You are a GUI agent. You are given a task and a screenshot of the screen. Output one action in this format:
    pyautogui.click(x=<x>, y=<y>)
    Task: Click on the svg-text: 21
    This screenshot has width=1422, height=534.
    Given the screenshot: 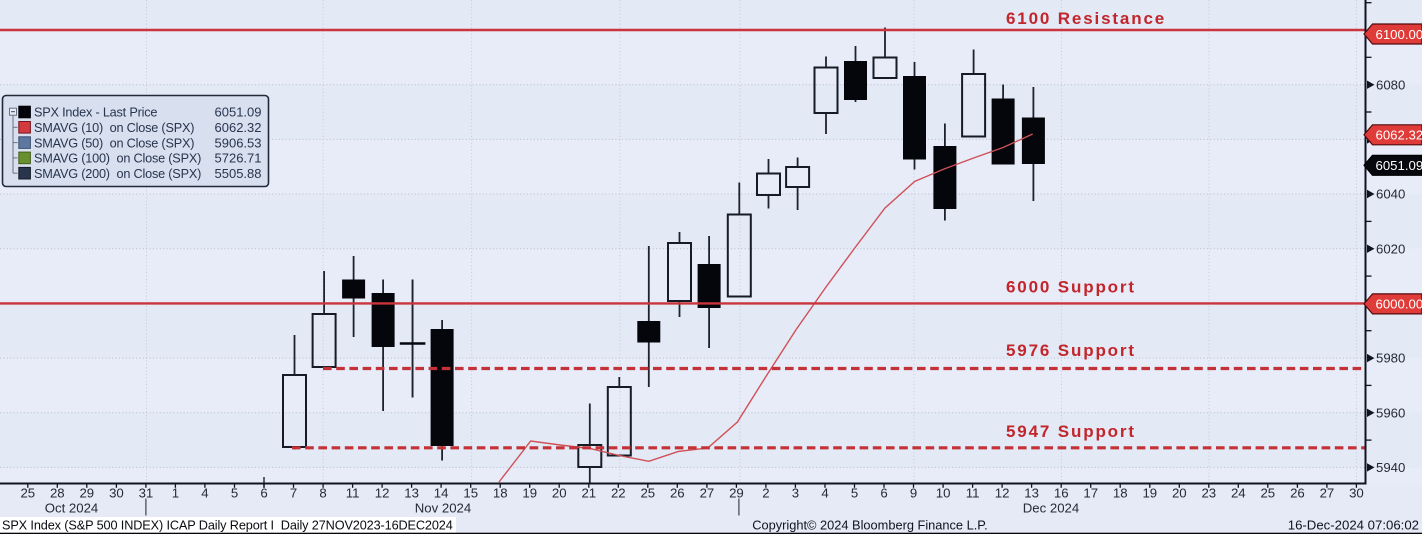 What is the action you would take?
    pyautogui.click(x=588, y=493)
    